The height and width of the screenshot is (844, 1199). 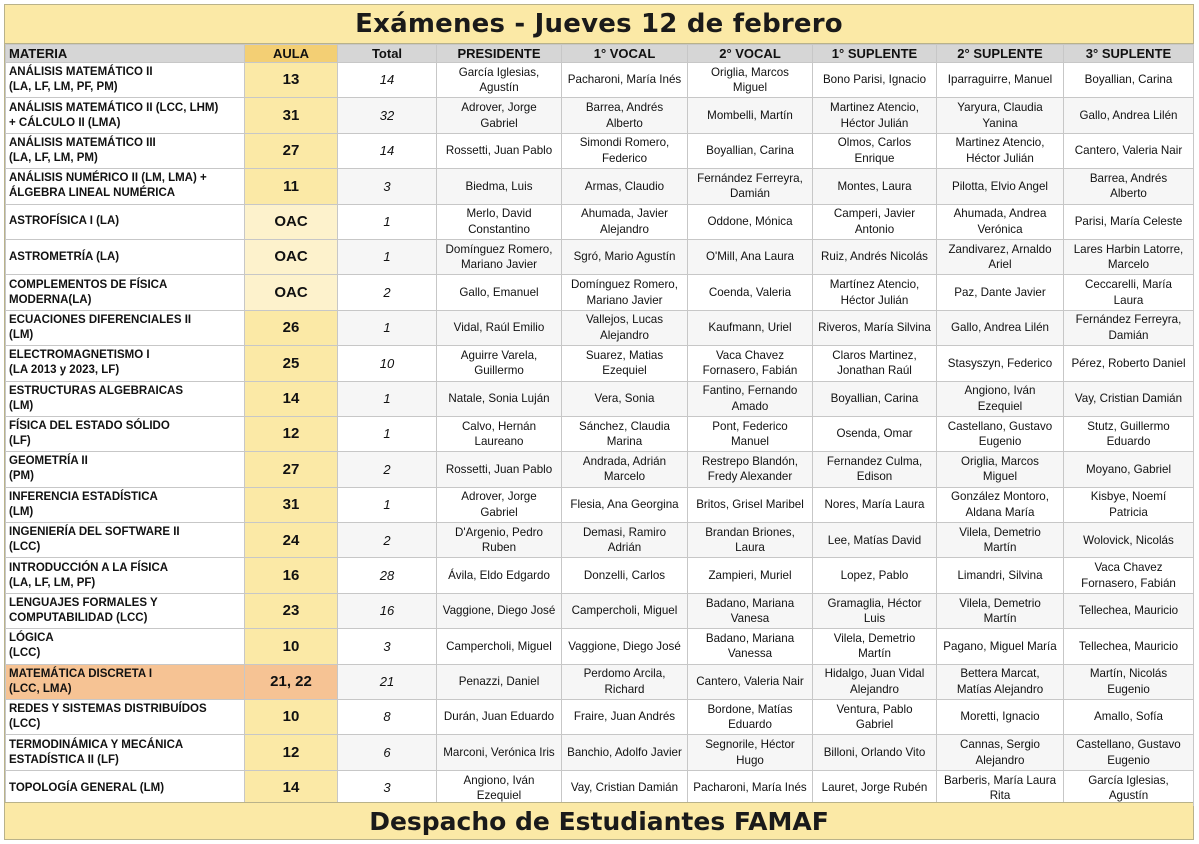 What do you see at coordinates (1128, 434) in the screenshot?
I see `suplente-3-cell: Stutz, Guillermo Eduardo` at bounding box center [1128, 434].